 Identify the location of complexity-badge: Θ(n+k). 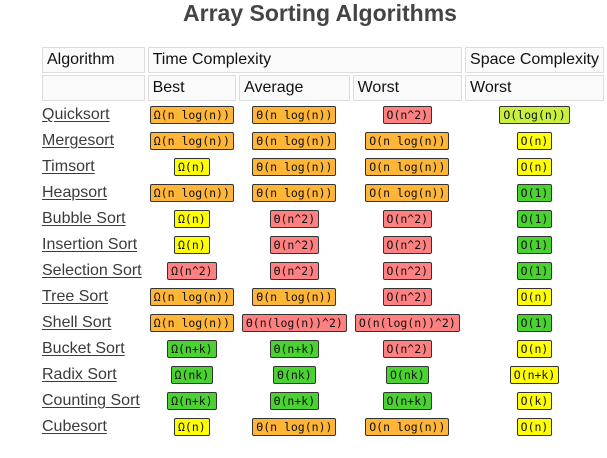
(294, 401).